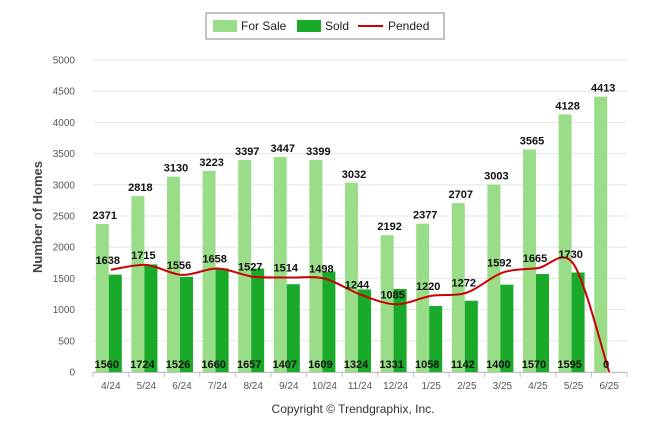 The width and height of the screenshot is (646, 434). What do you see at coordinates (354, 175) in the screenshot?
I see `for-sale-value-label: 3032` at bounding box center [354, 175].